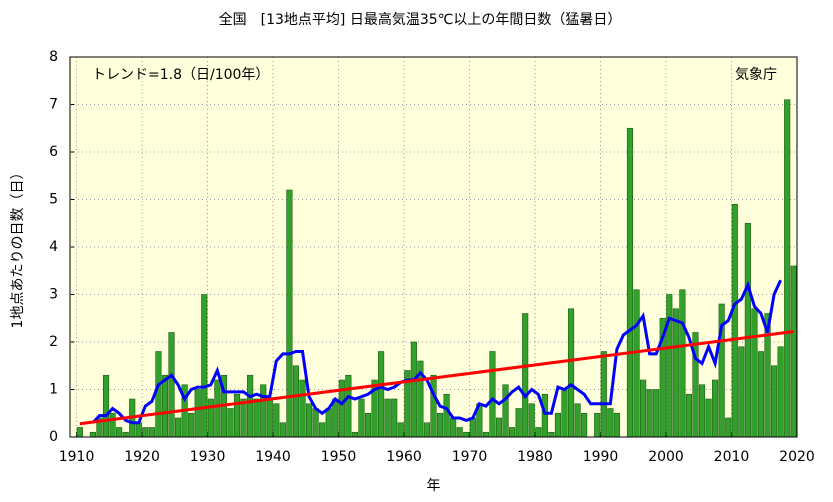  Describe the element at coordinates (470, 457) in the screenshot. I see `x-tick-label: 1970` at that location.